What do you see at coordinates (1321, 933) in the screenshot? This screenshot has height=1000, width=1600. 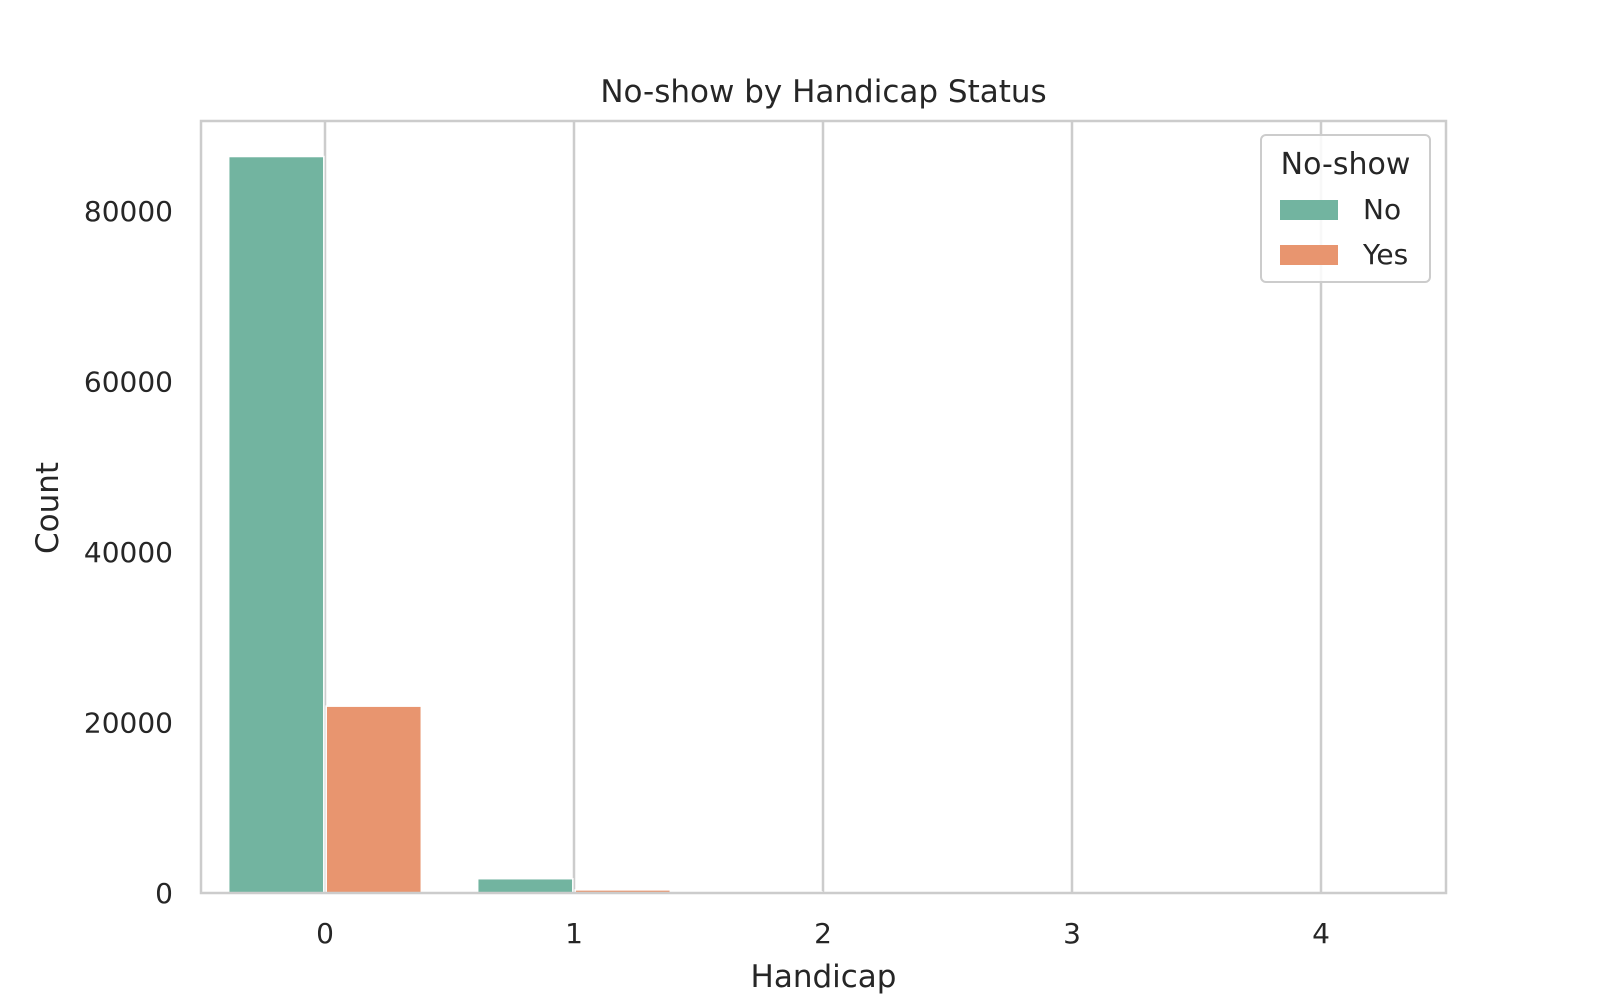 I see `x-tick-4: 4` at bounding box center [1321, 933].